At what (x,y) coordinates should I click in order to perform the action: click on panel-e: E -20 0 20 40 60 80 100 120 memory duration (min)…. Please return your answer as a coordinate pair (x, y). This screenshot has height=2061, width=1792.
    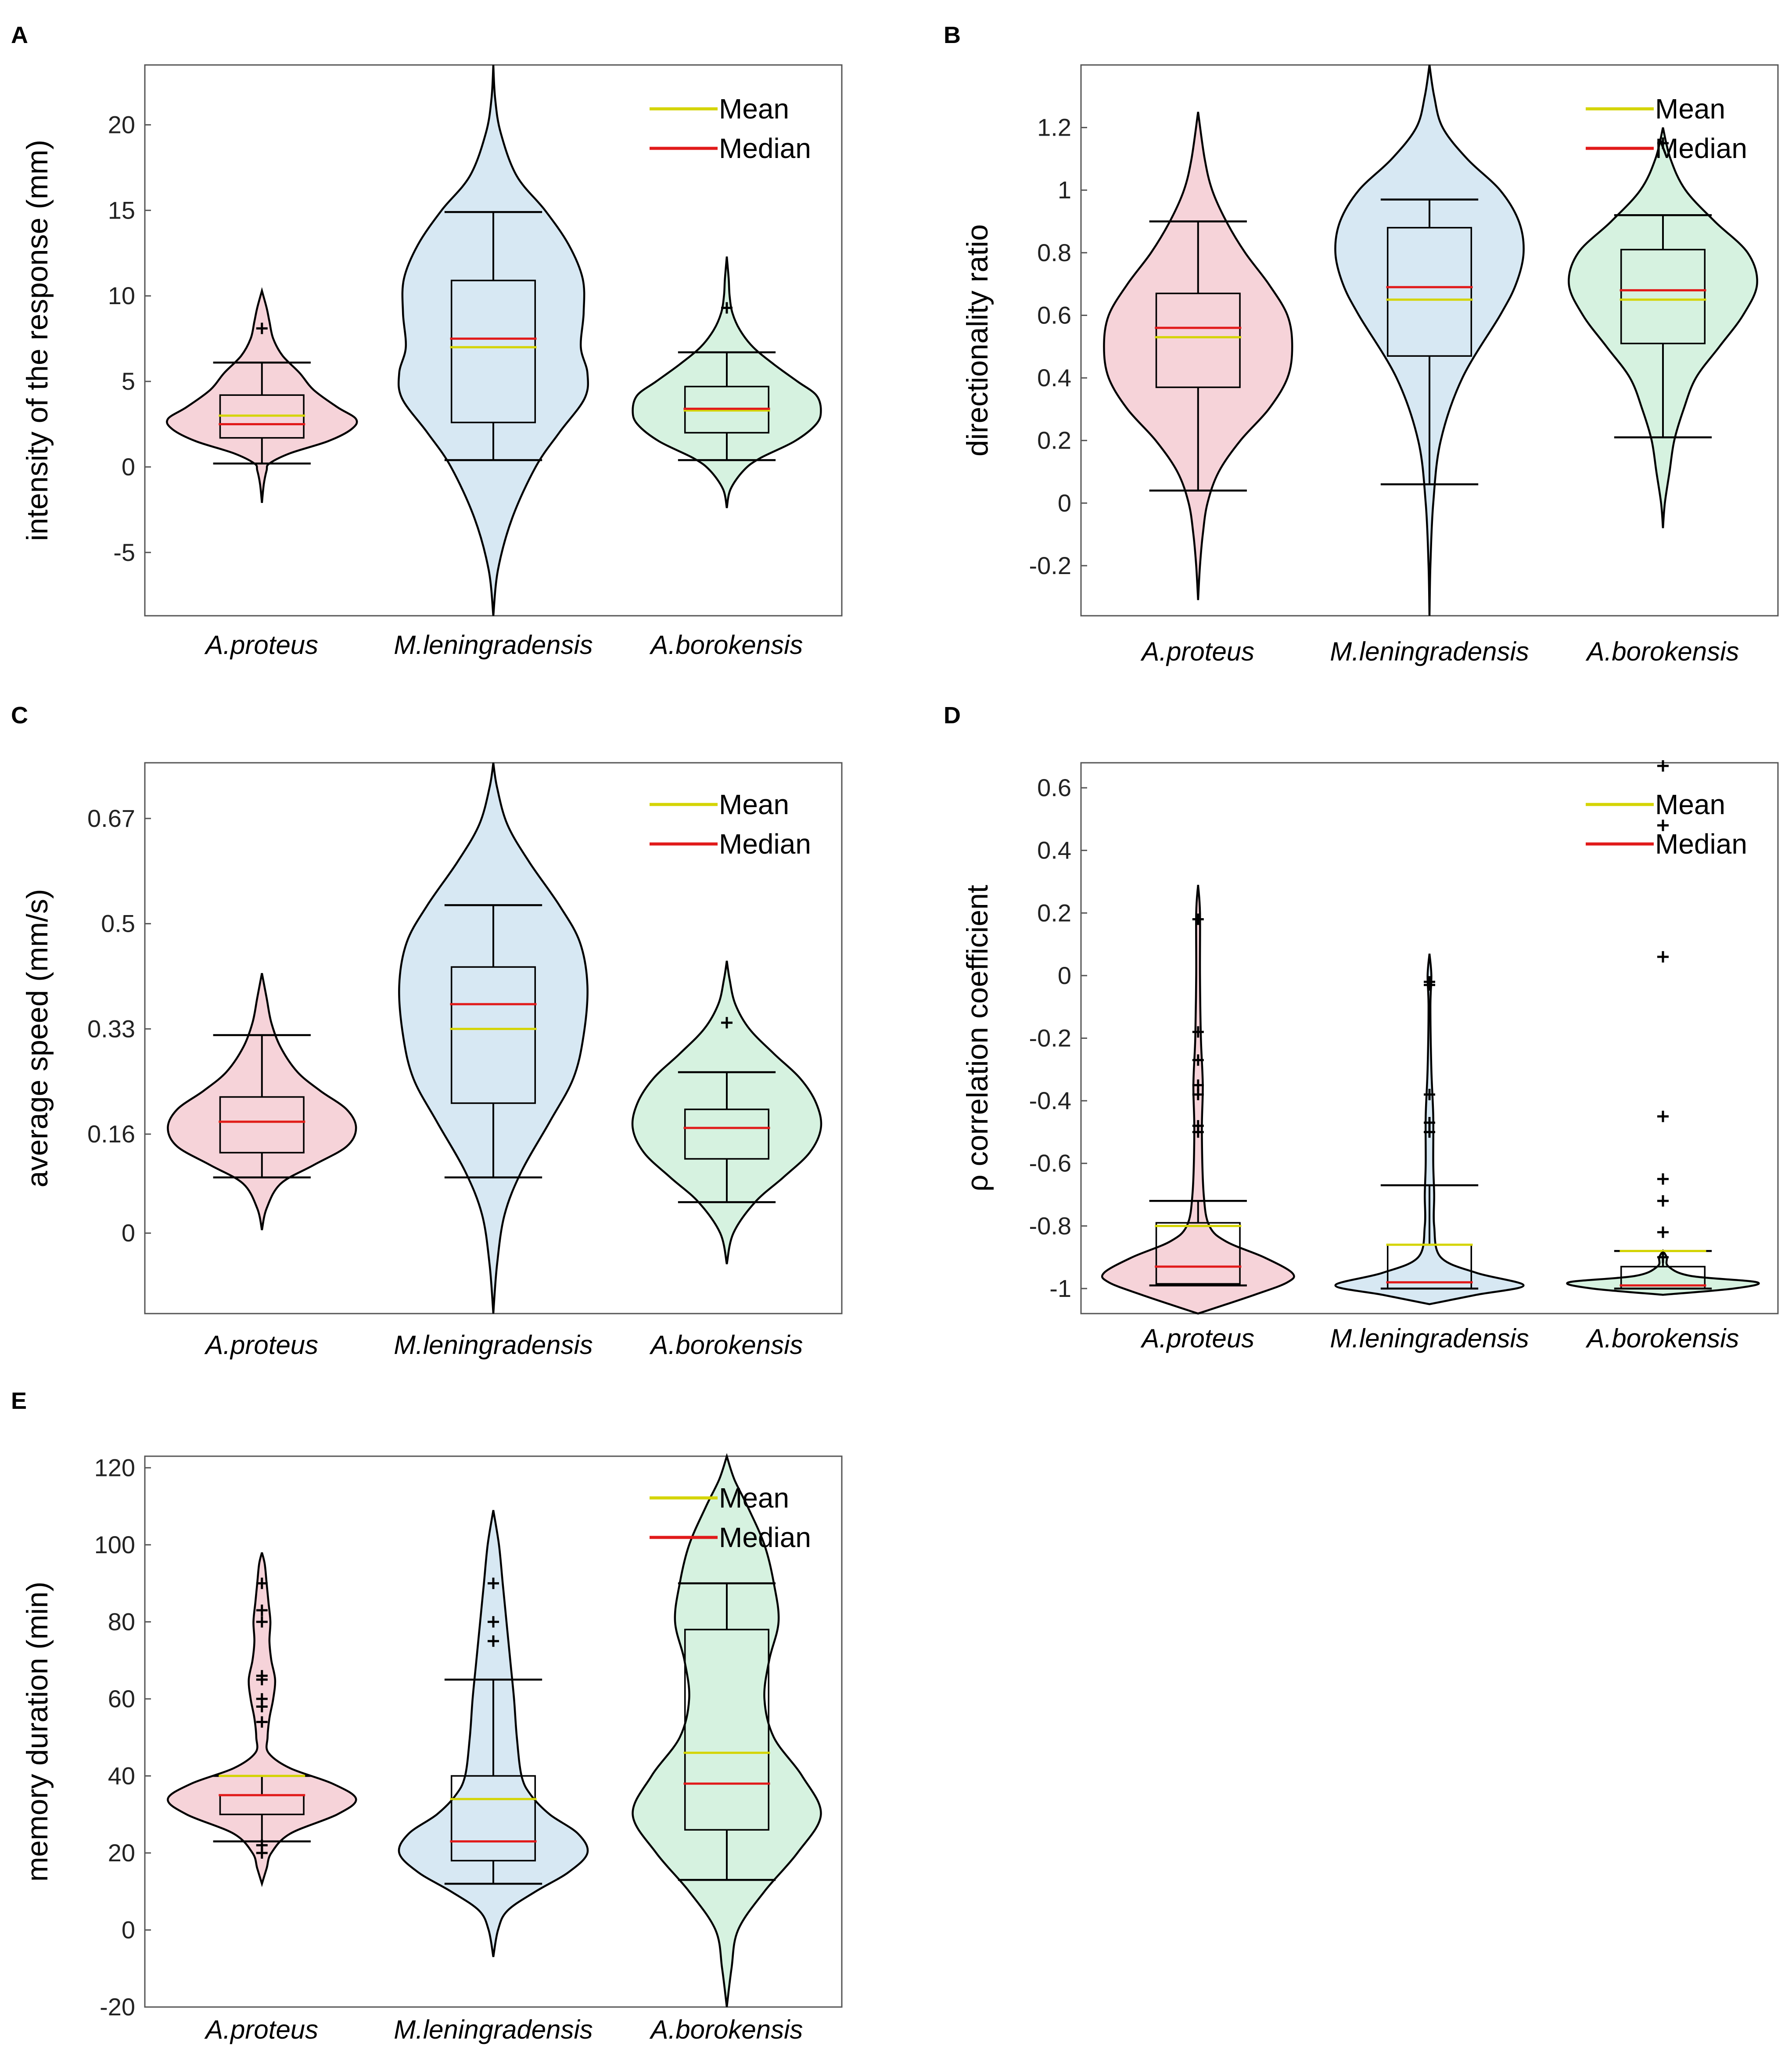
    Looking at the image, I should click on (427, 1716).